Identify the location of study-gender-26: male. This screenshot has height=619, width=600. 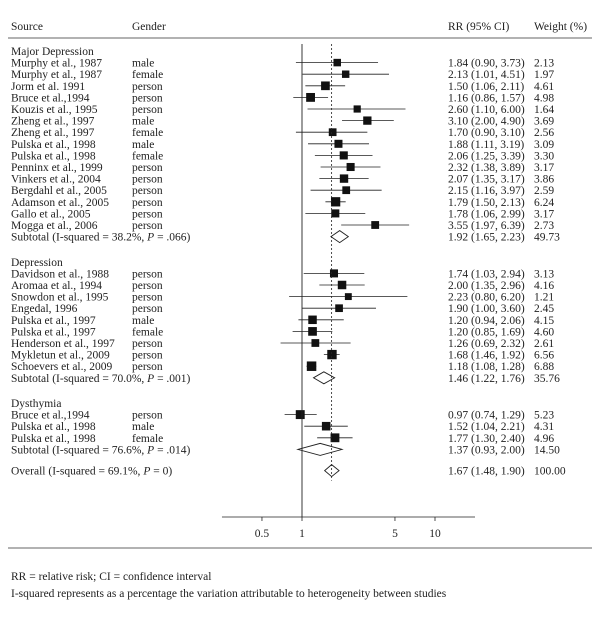
(143, 427).